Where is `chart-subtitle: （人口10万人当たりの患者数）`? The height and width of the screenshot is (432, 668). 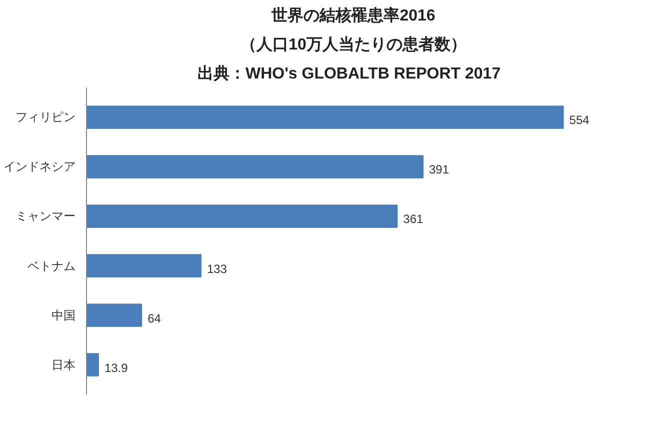 chart-subtitle: （人口10万人当たりの患者数） is located at coordinates (353, 45).